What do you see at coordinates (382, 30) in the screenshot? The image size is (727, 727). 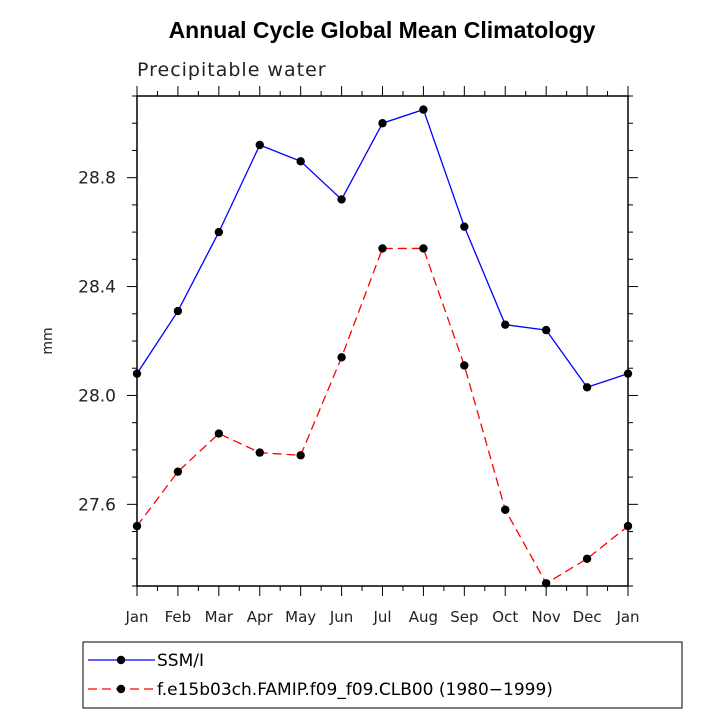 I see `chart-title: Annual Cycle Global Mean Climatology` at bounding box center [382, 30].